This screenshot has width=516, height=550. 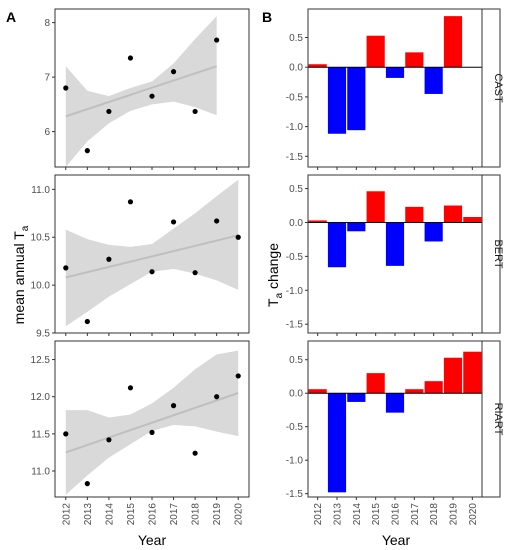 What do you see at coordinates (21, 274) in the screenshot?
I see `left-y-axis-title: mean annual Ta` at bounding box center [21, 274].